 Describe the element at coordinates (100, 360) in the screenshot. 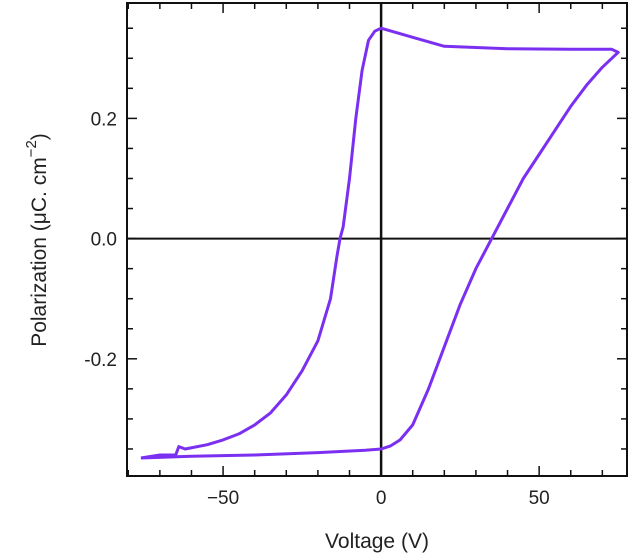

I see `y-tick-label: -0.2` at that location.